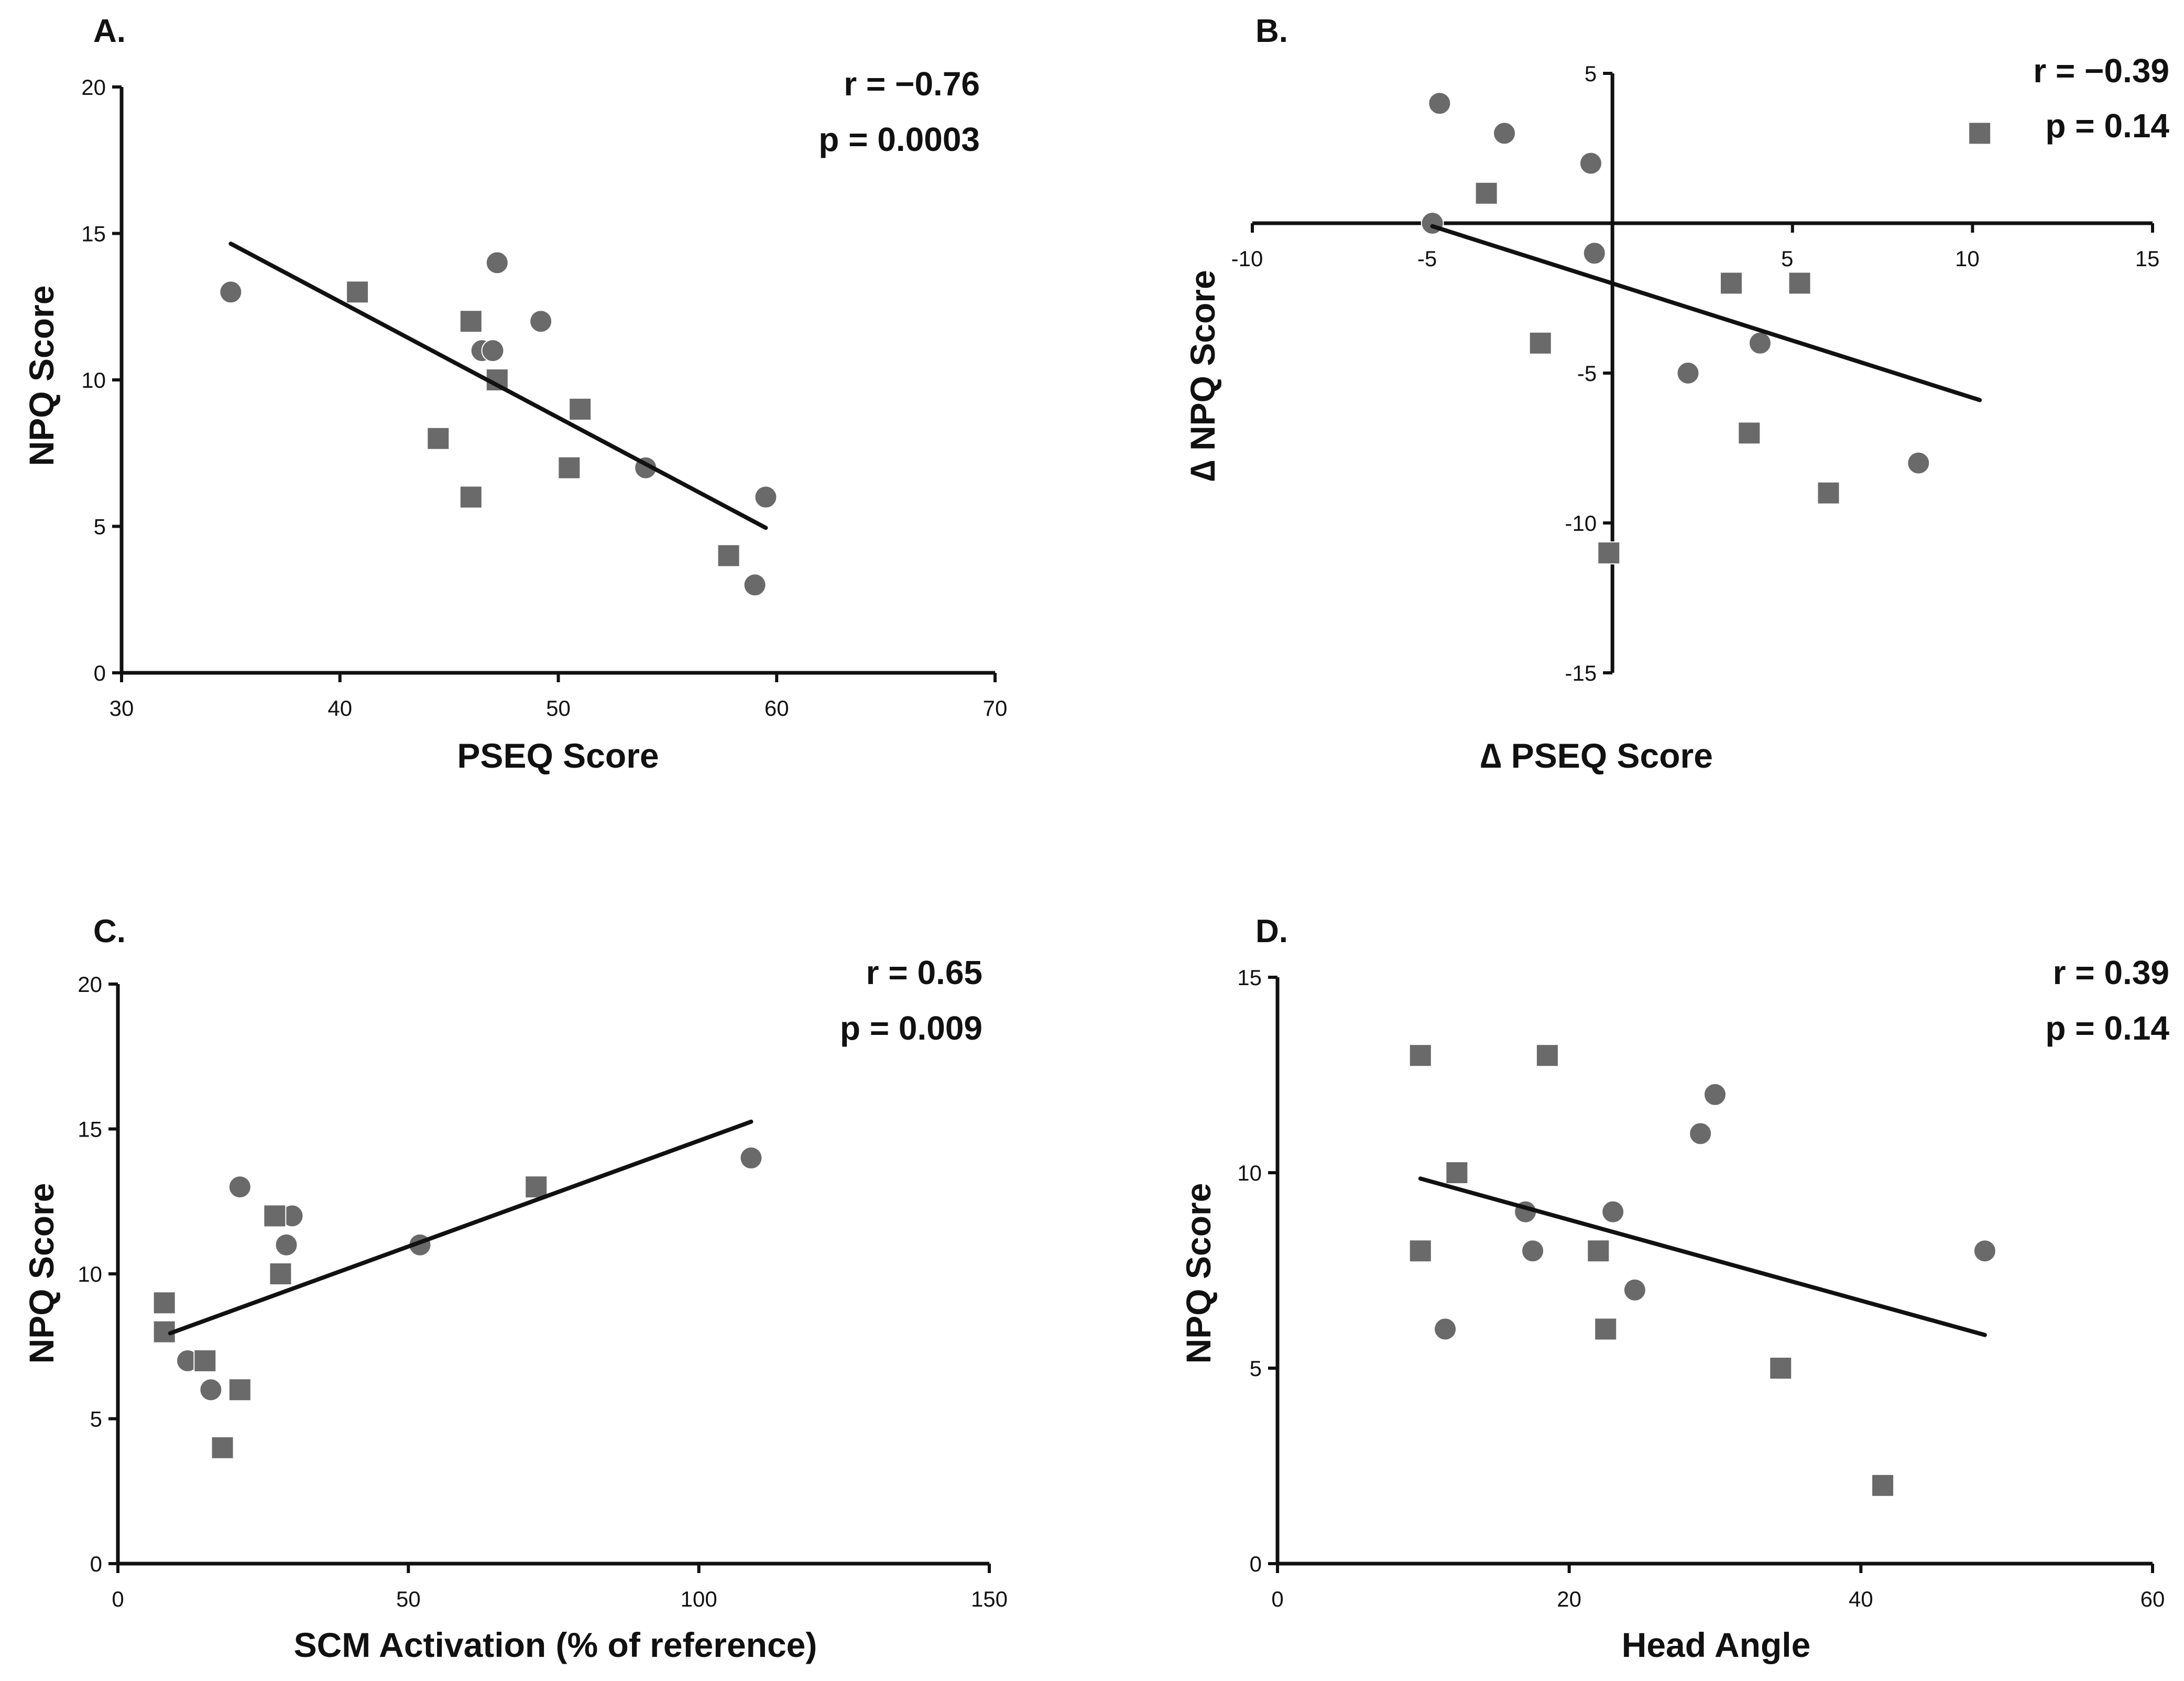  Describe the element at coordinates (1596, 755) in the screenshot. I see `x-axis-title: ∆ PSEQ Score` at that location.